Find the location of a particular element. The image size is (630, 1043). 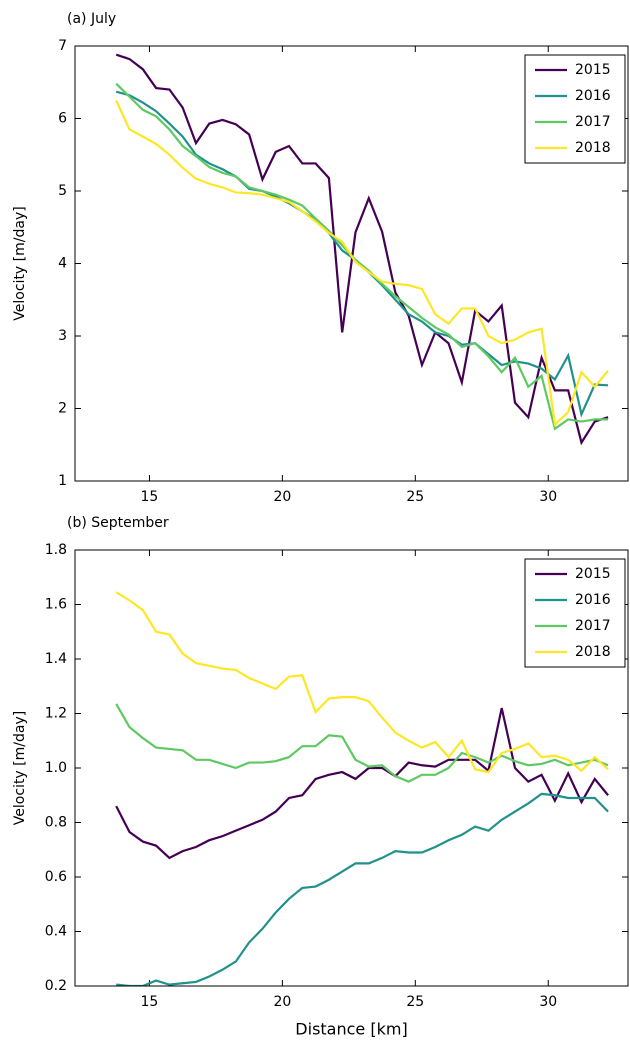

panel-title: (b) September is located at coordinates (118, 523).